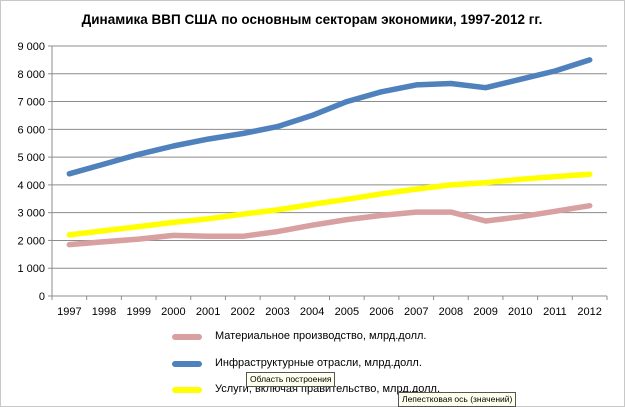  I want to click on x-tick-label: 2007, so click(416, 312).